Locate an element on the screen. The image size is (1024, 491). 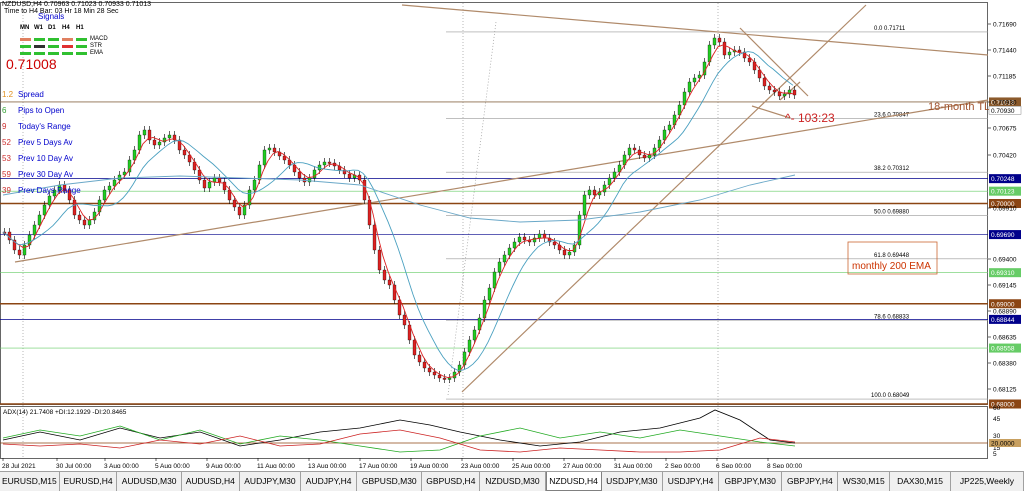
time-annotation: ^- 103:23 is located at coordinates (810, 118).